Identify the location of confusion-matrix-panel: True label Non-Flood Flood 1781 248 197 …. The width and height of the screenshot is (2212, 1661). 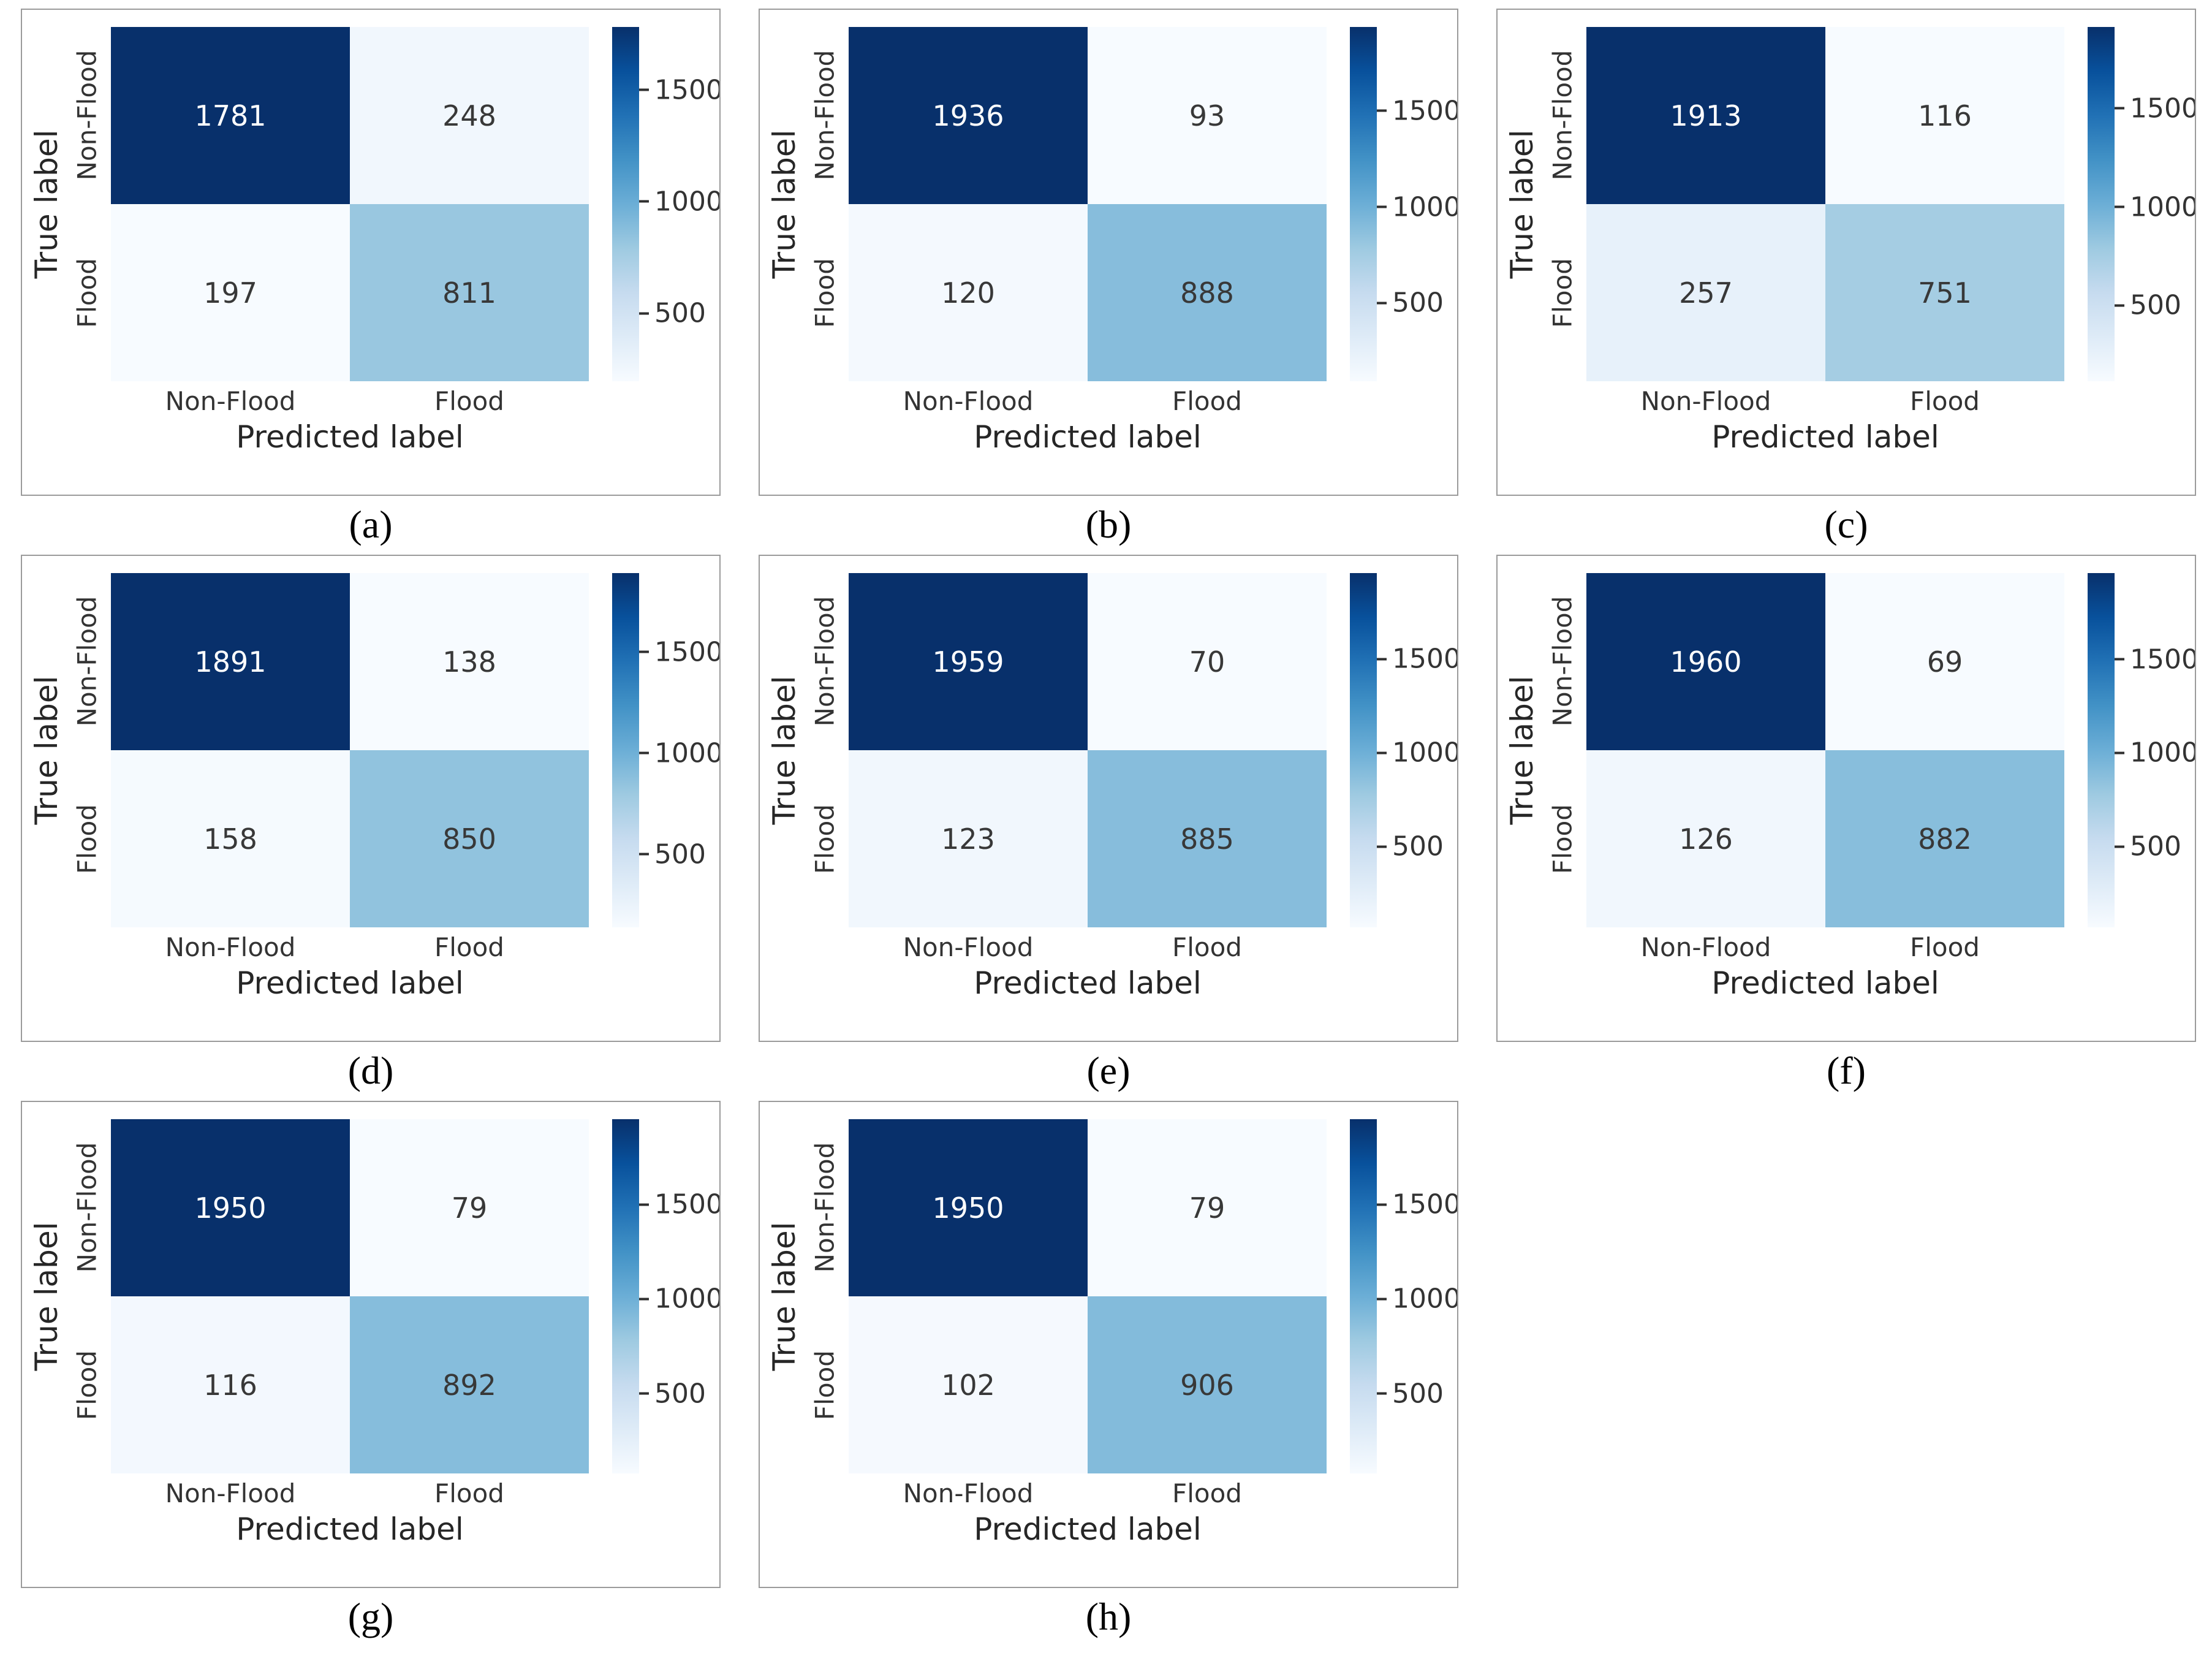
(371, 278).